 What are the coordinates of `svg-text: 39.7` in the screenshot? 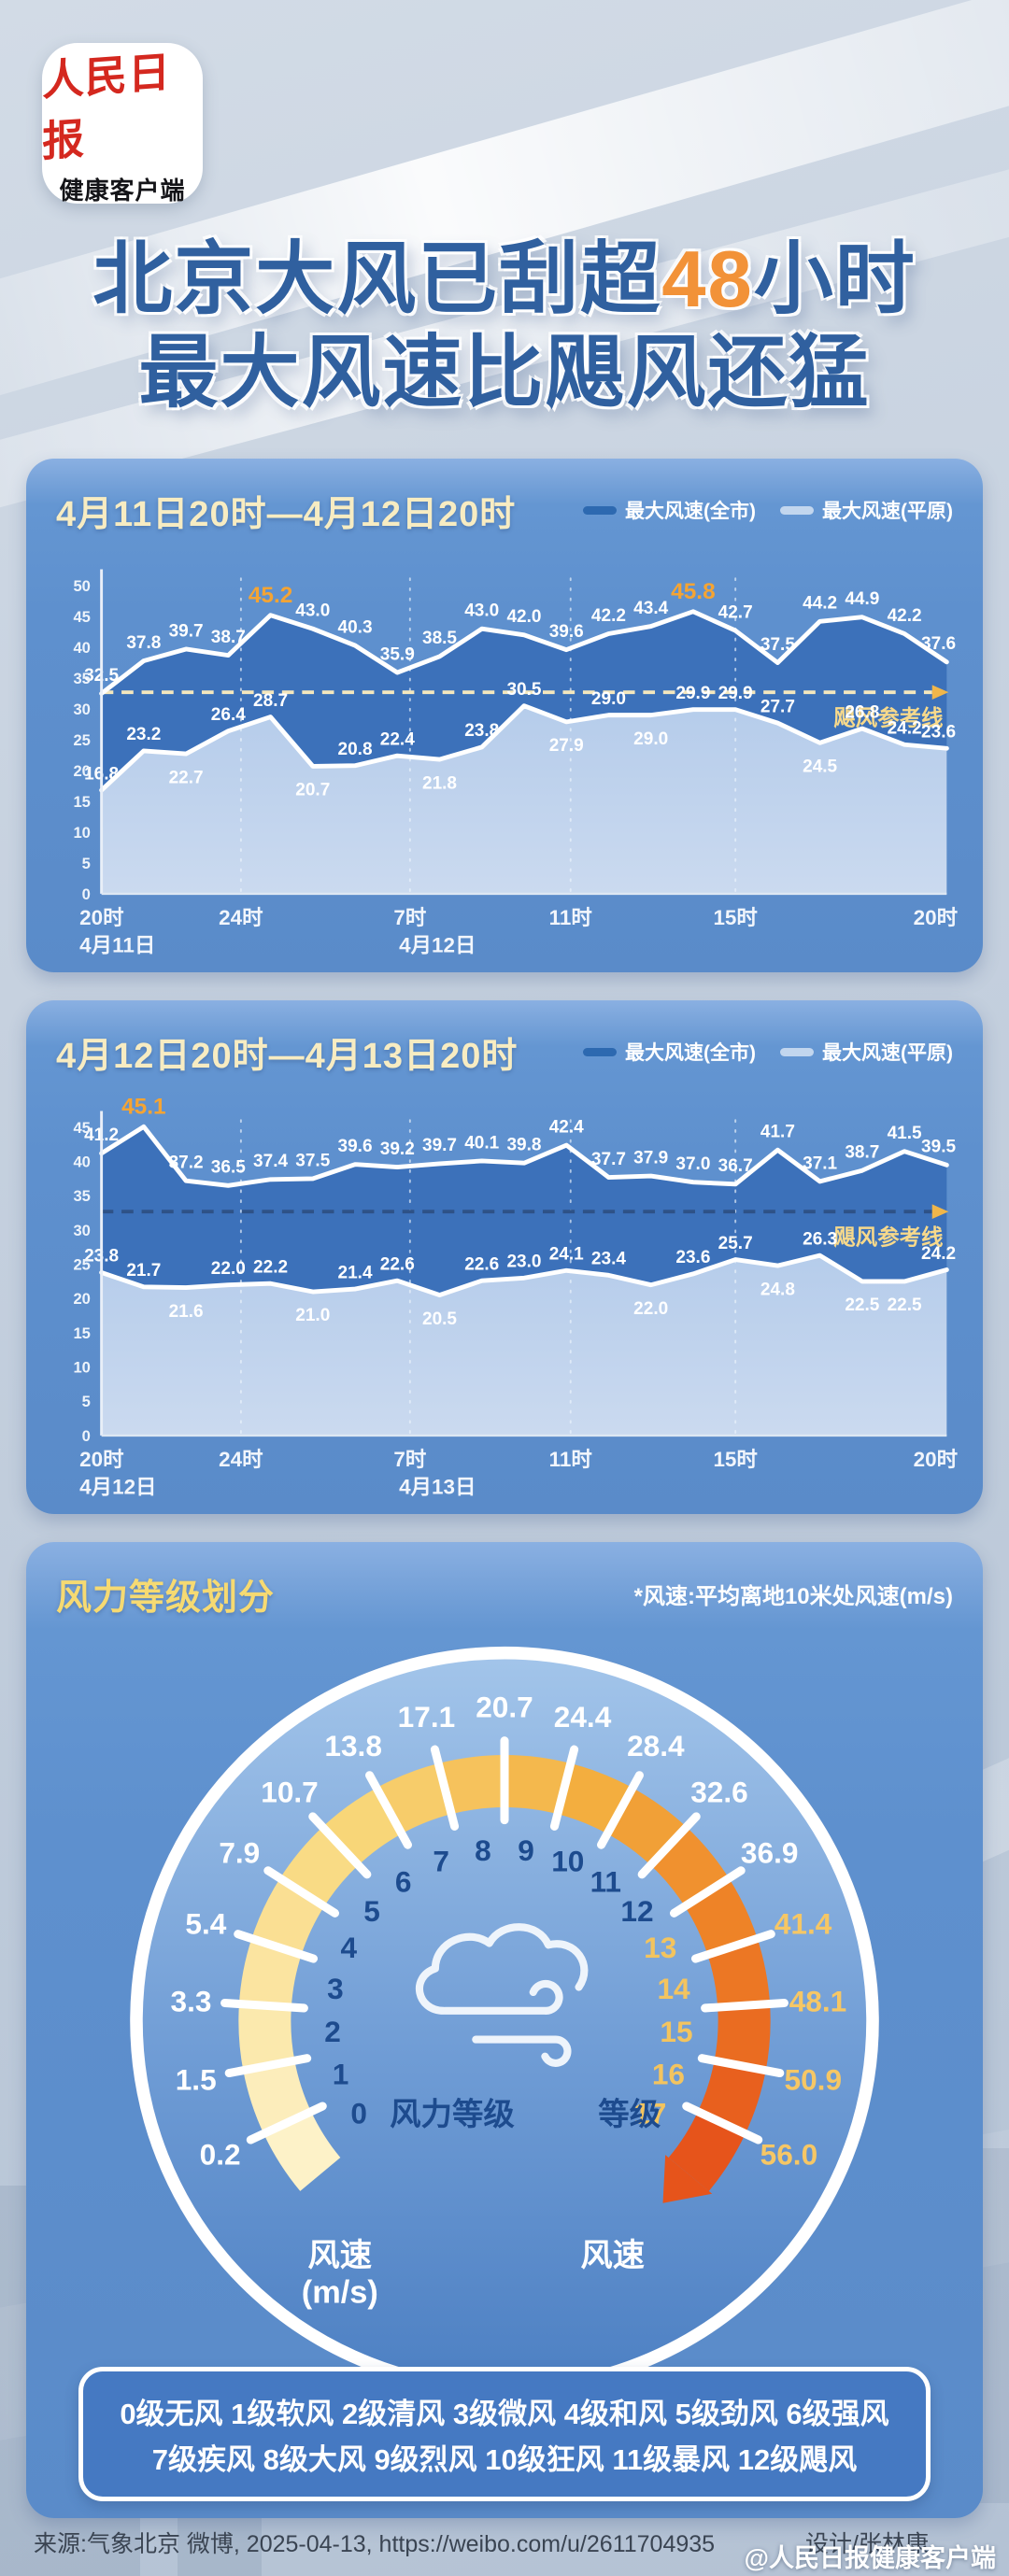 It's located at (439, 1145).